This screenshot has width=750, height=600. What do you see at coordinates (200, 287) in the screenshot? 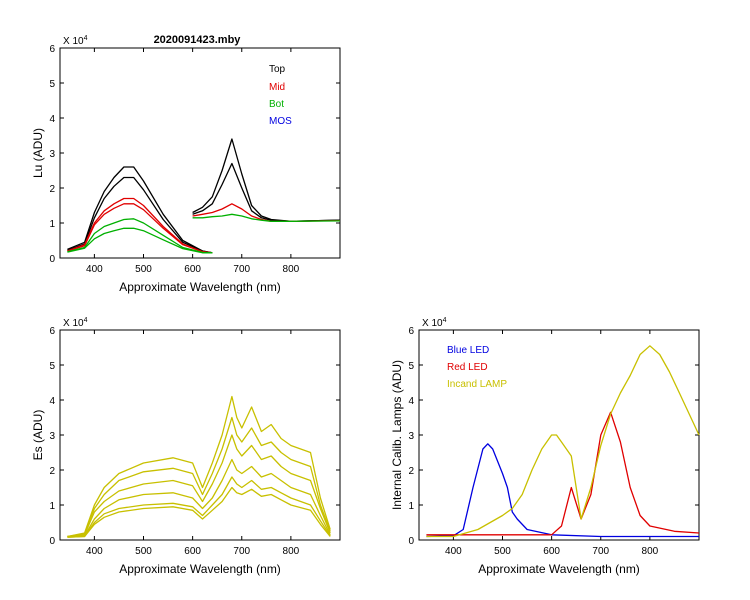
I see `lu-x-axis-label: Approximate Wavelength (nm)` at bounding box center [200, 287].